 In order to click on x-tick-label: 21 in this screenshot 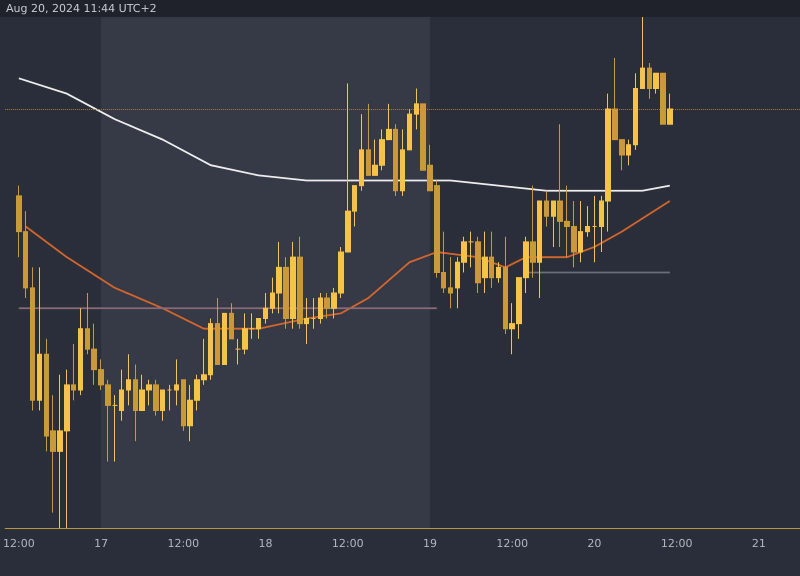, I will do `click(759, 543)`.